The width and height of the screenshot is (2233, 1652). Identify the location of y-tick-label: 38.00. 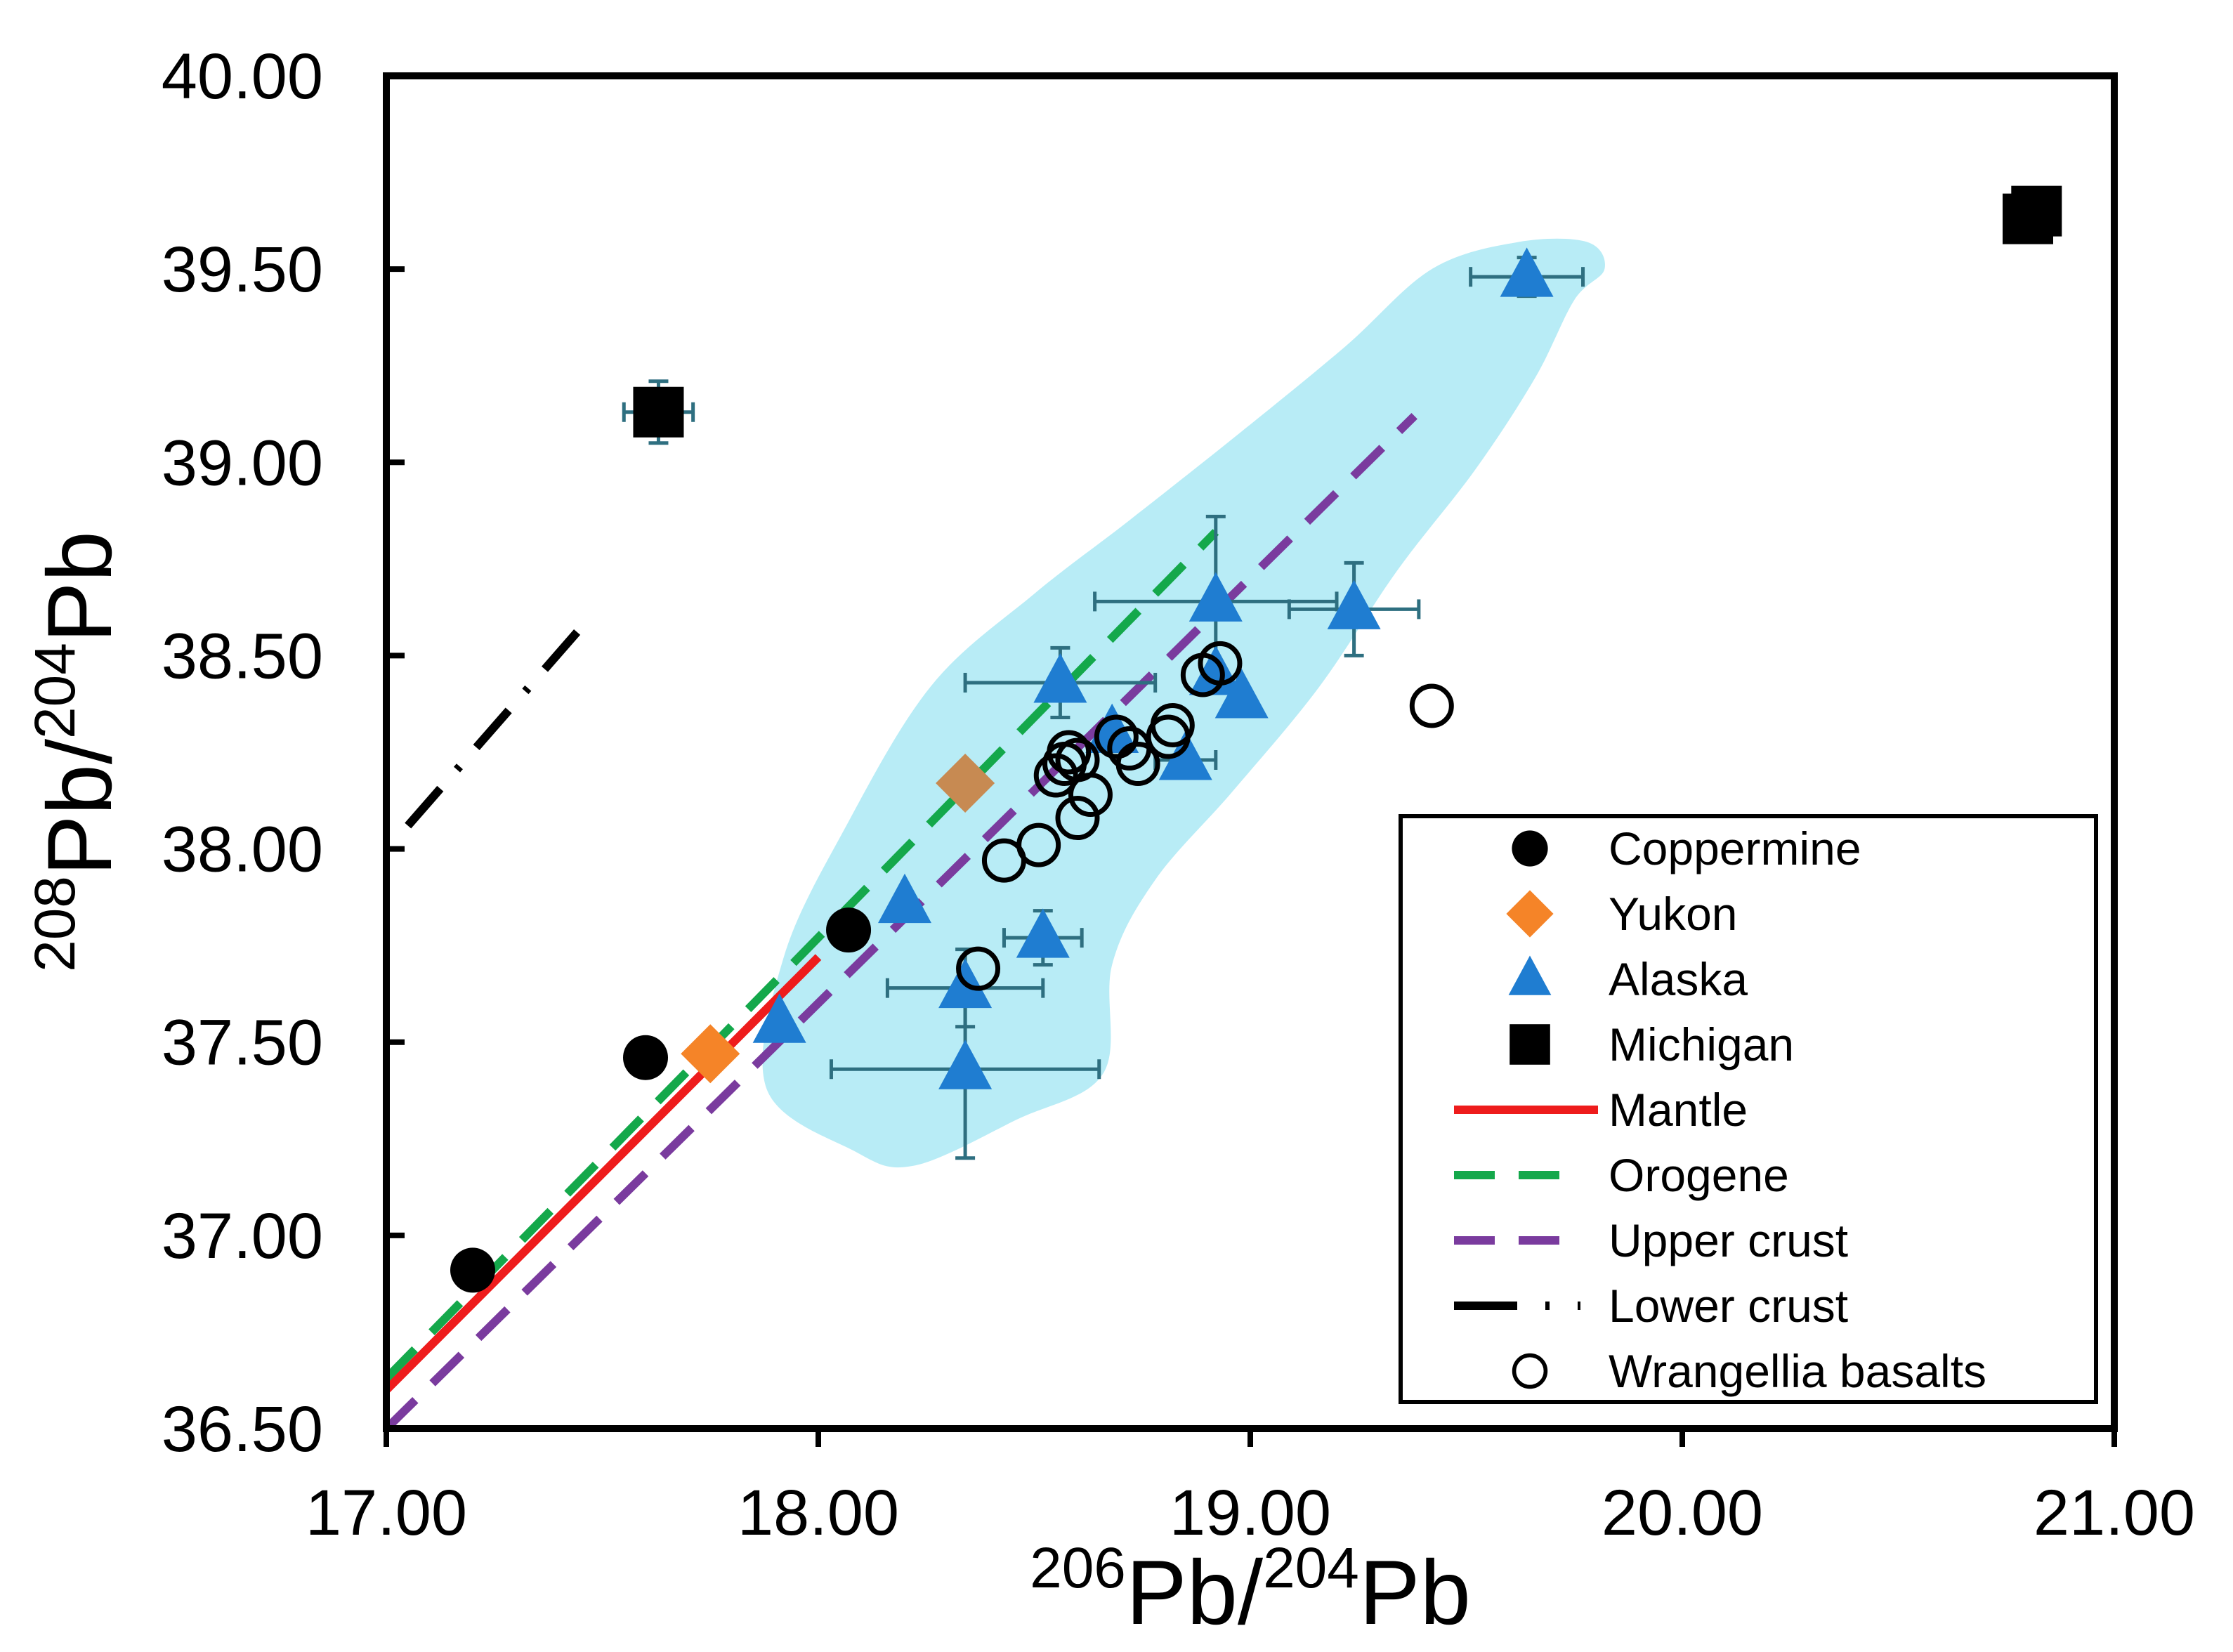
(242, 850).